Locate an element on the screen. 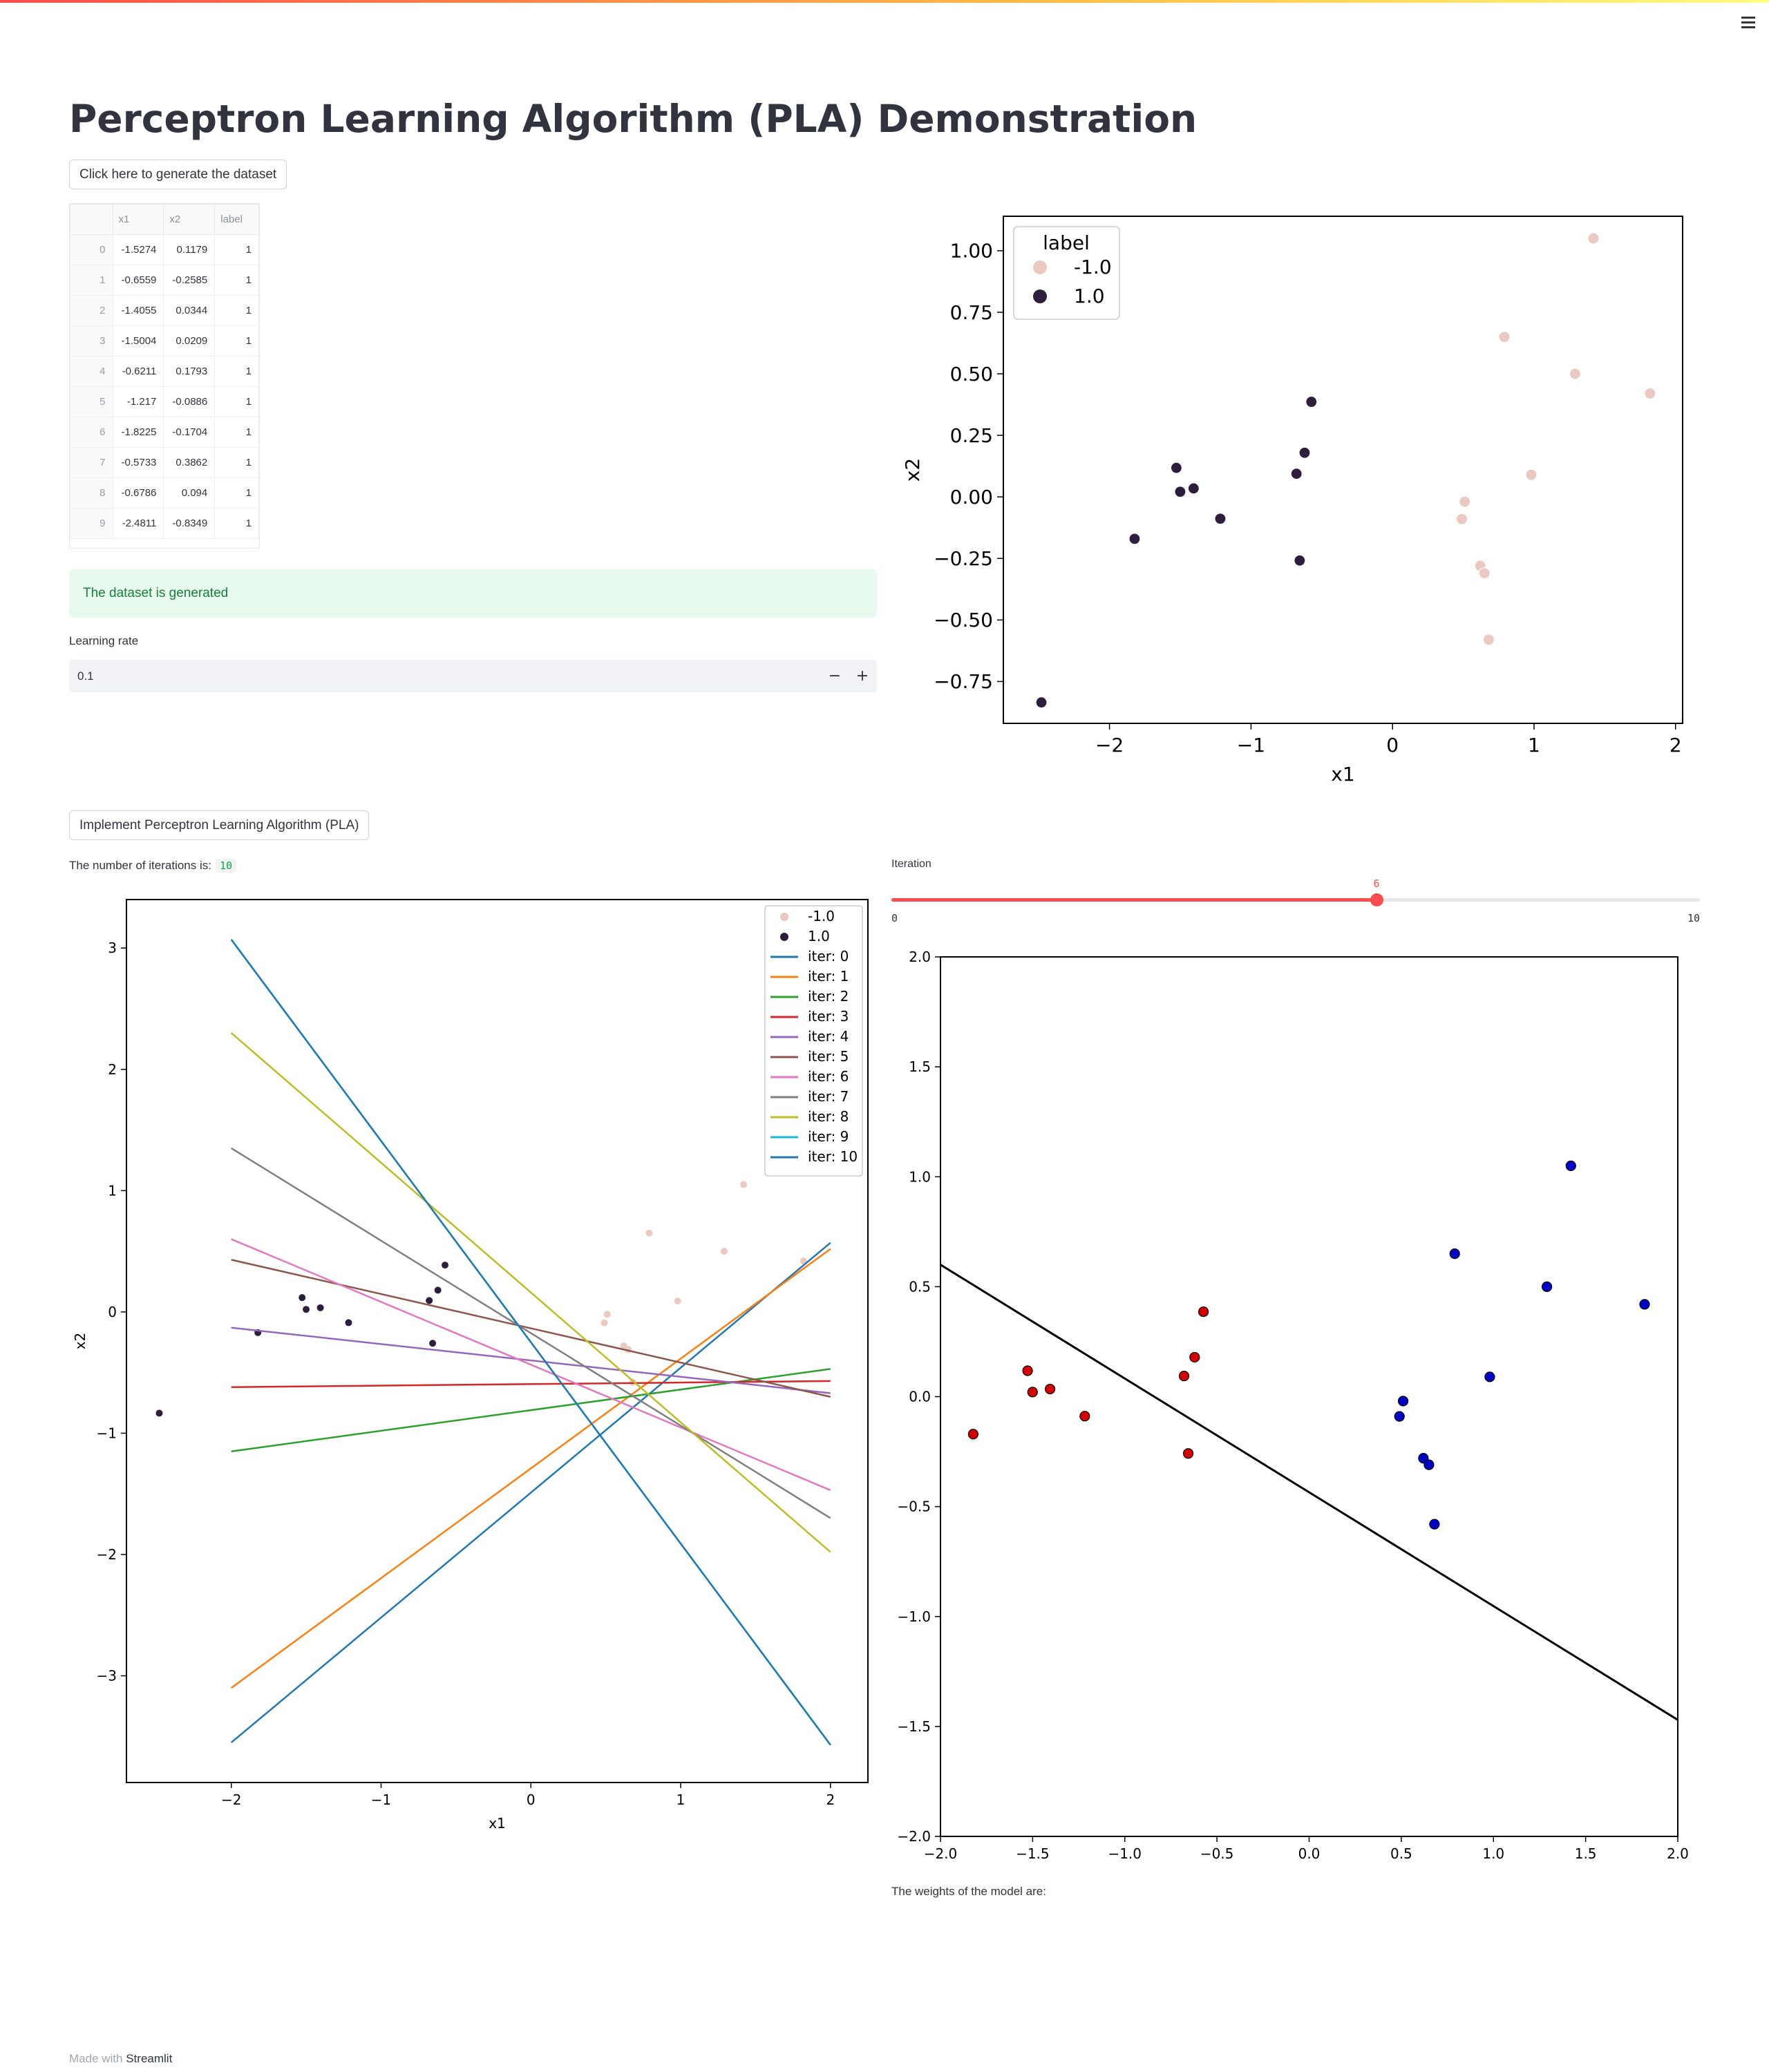  iterations-value: 10 is located at coordinates (226, 866).